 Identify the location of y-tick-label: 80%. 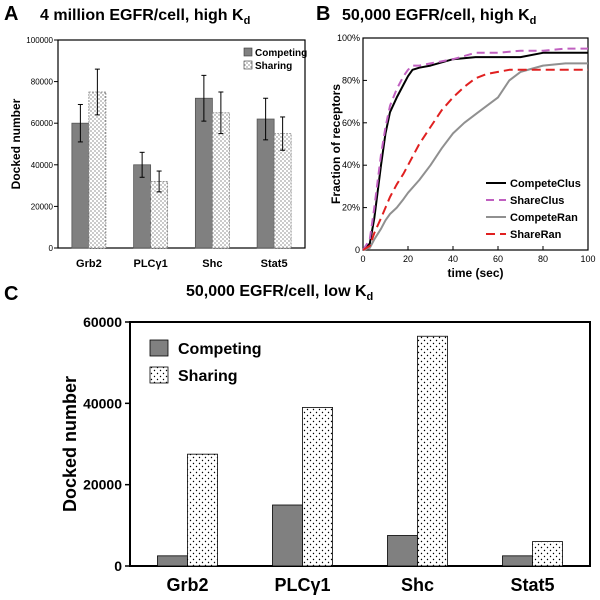
(351, 80).